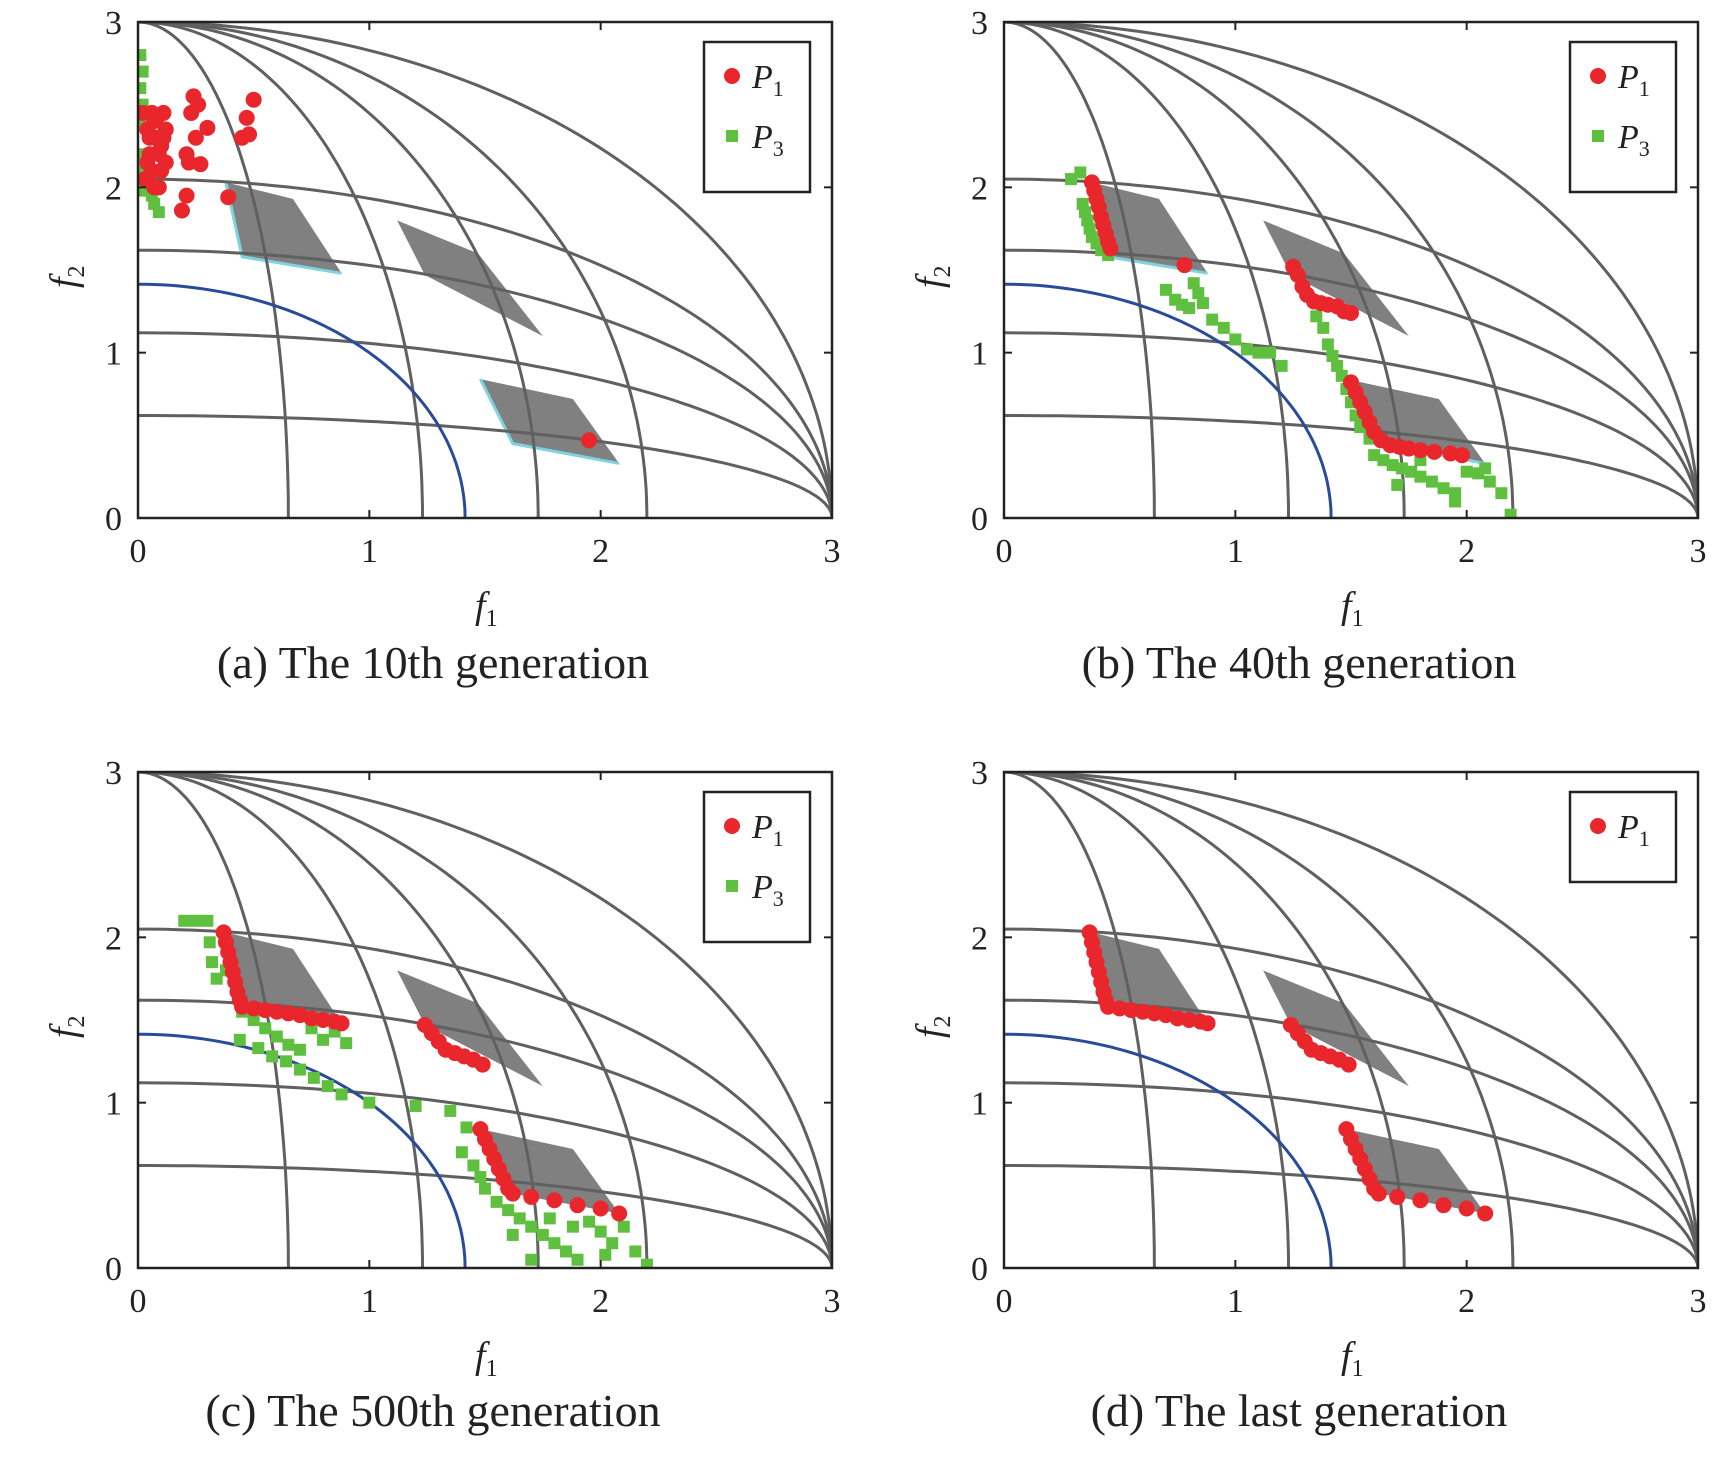  What do you see at coordinates (1299, 662) in the screenshot?
I see `caption-b: (b) The 40th generation` at bounding box center [1299, 662].